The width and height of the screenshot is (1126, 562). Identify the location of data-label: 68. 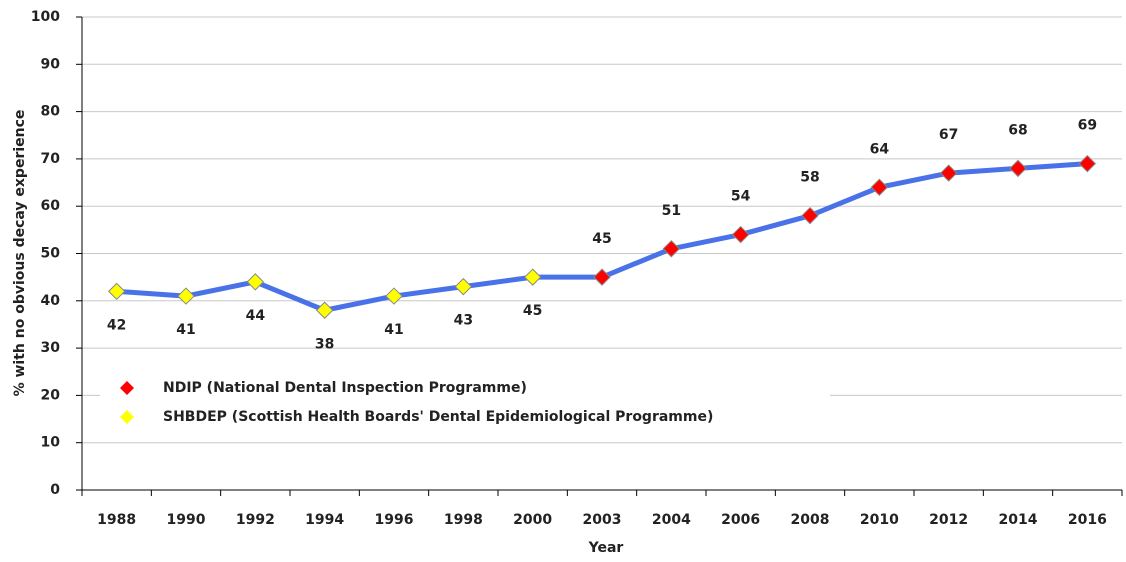
(1017, 130).